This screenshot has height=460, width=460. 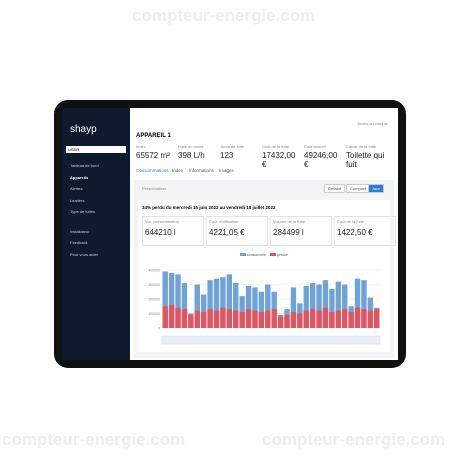 I want to click on y-tick-label: 200000, so click(x=154, y=300).